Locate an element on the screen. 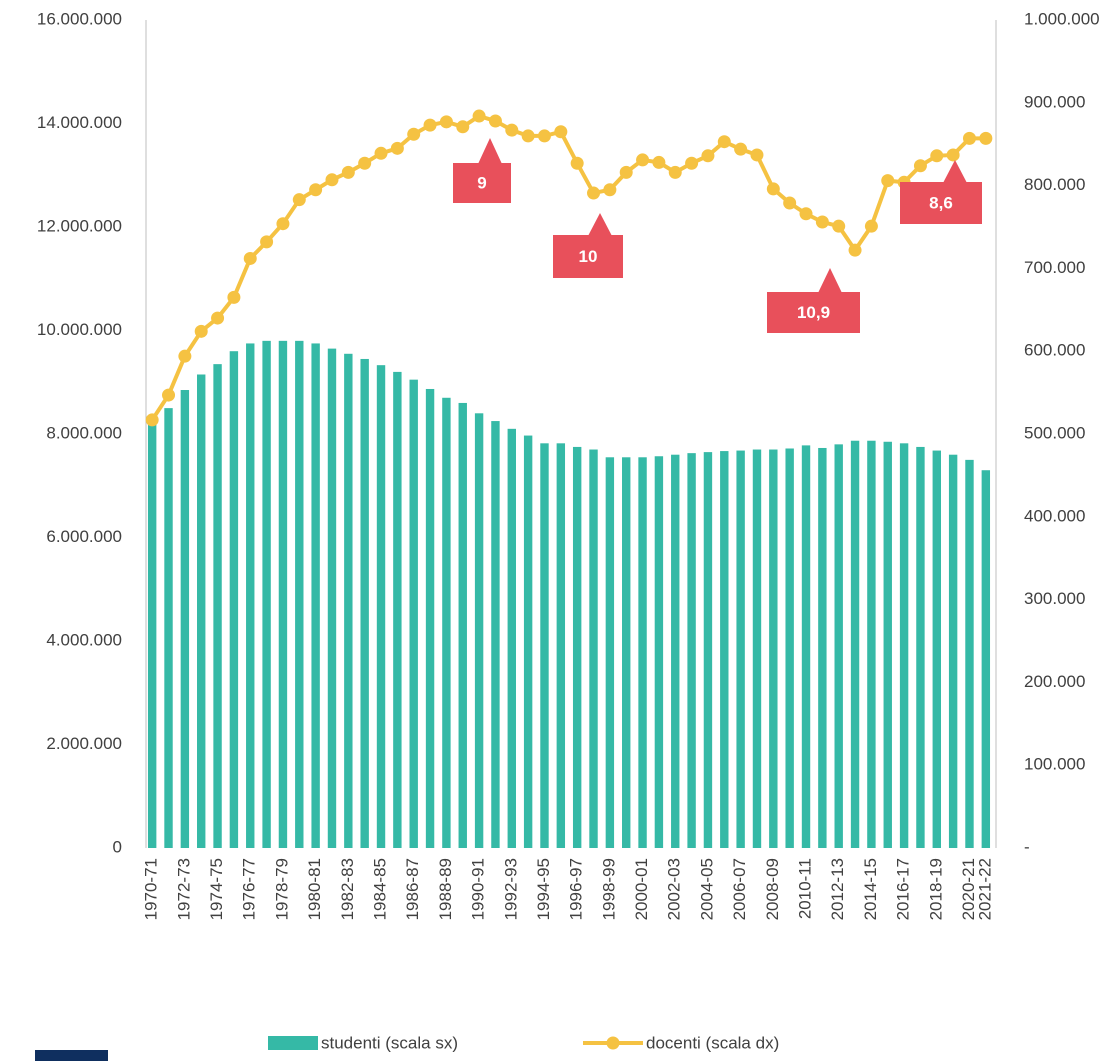  y2-tick-label: 400.000 is located at coordinates (1054, 515).